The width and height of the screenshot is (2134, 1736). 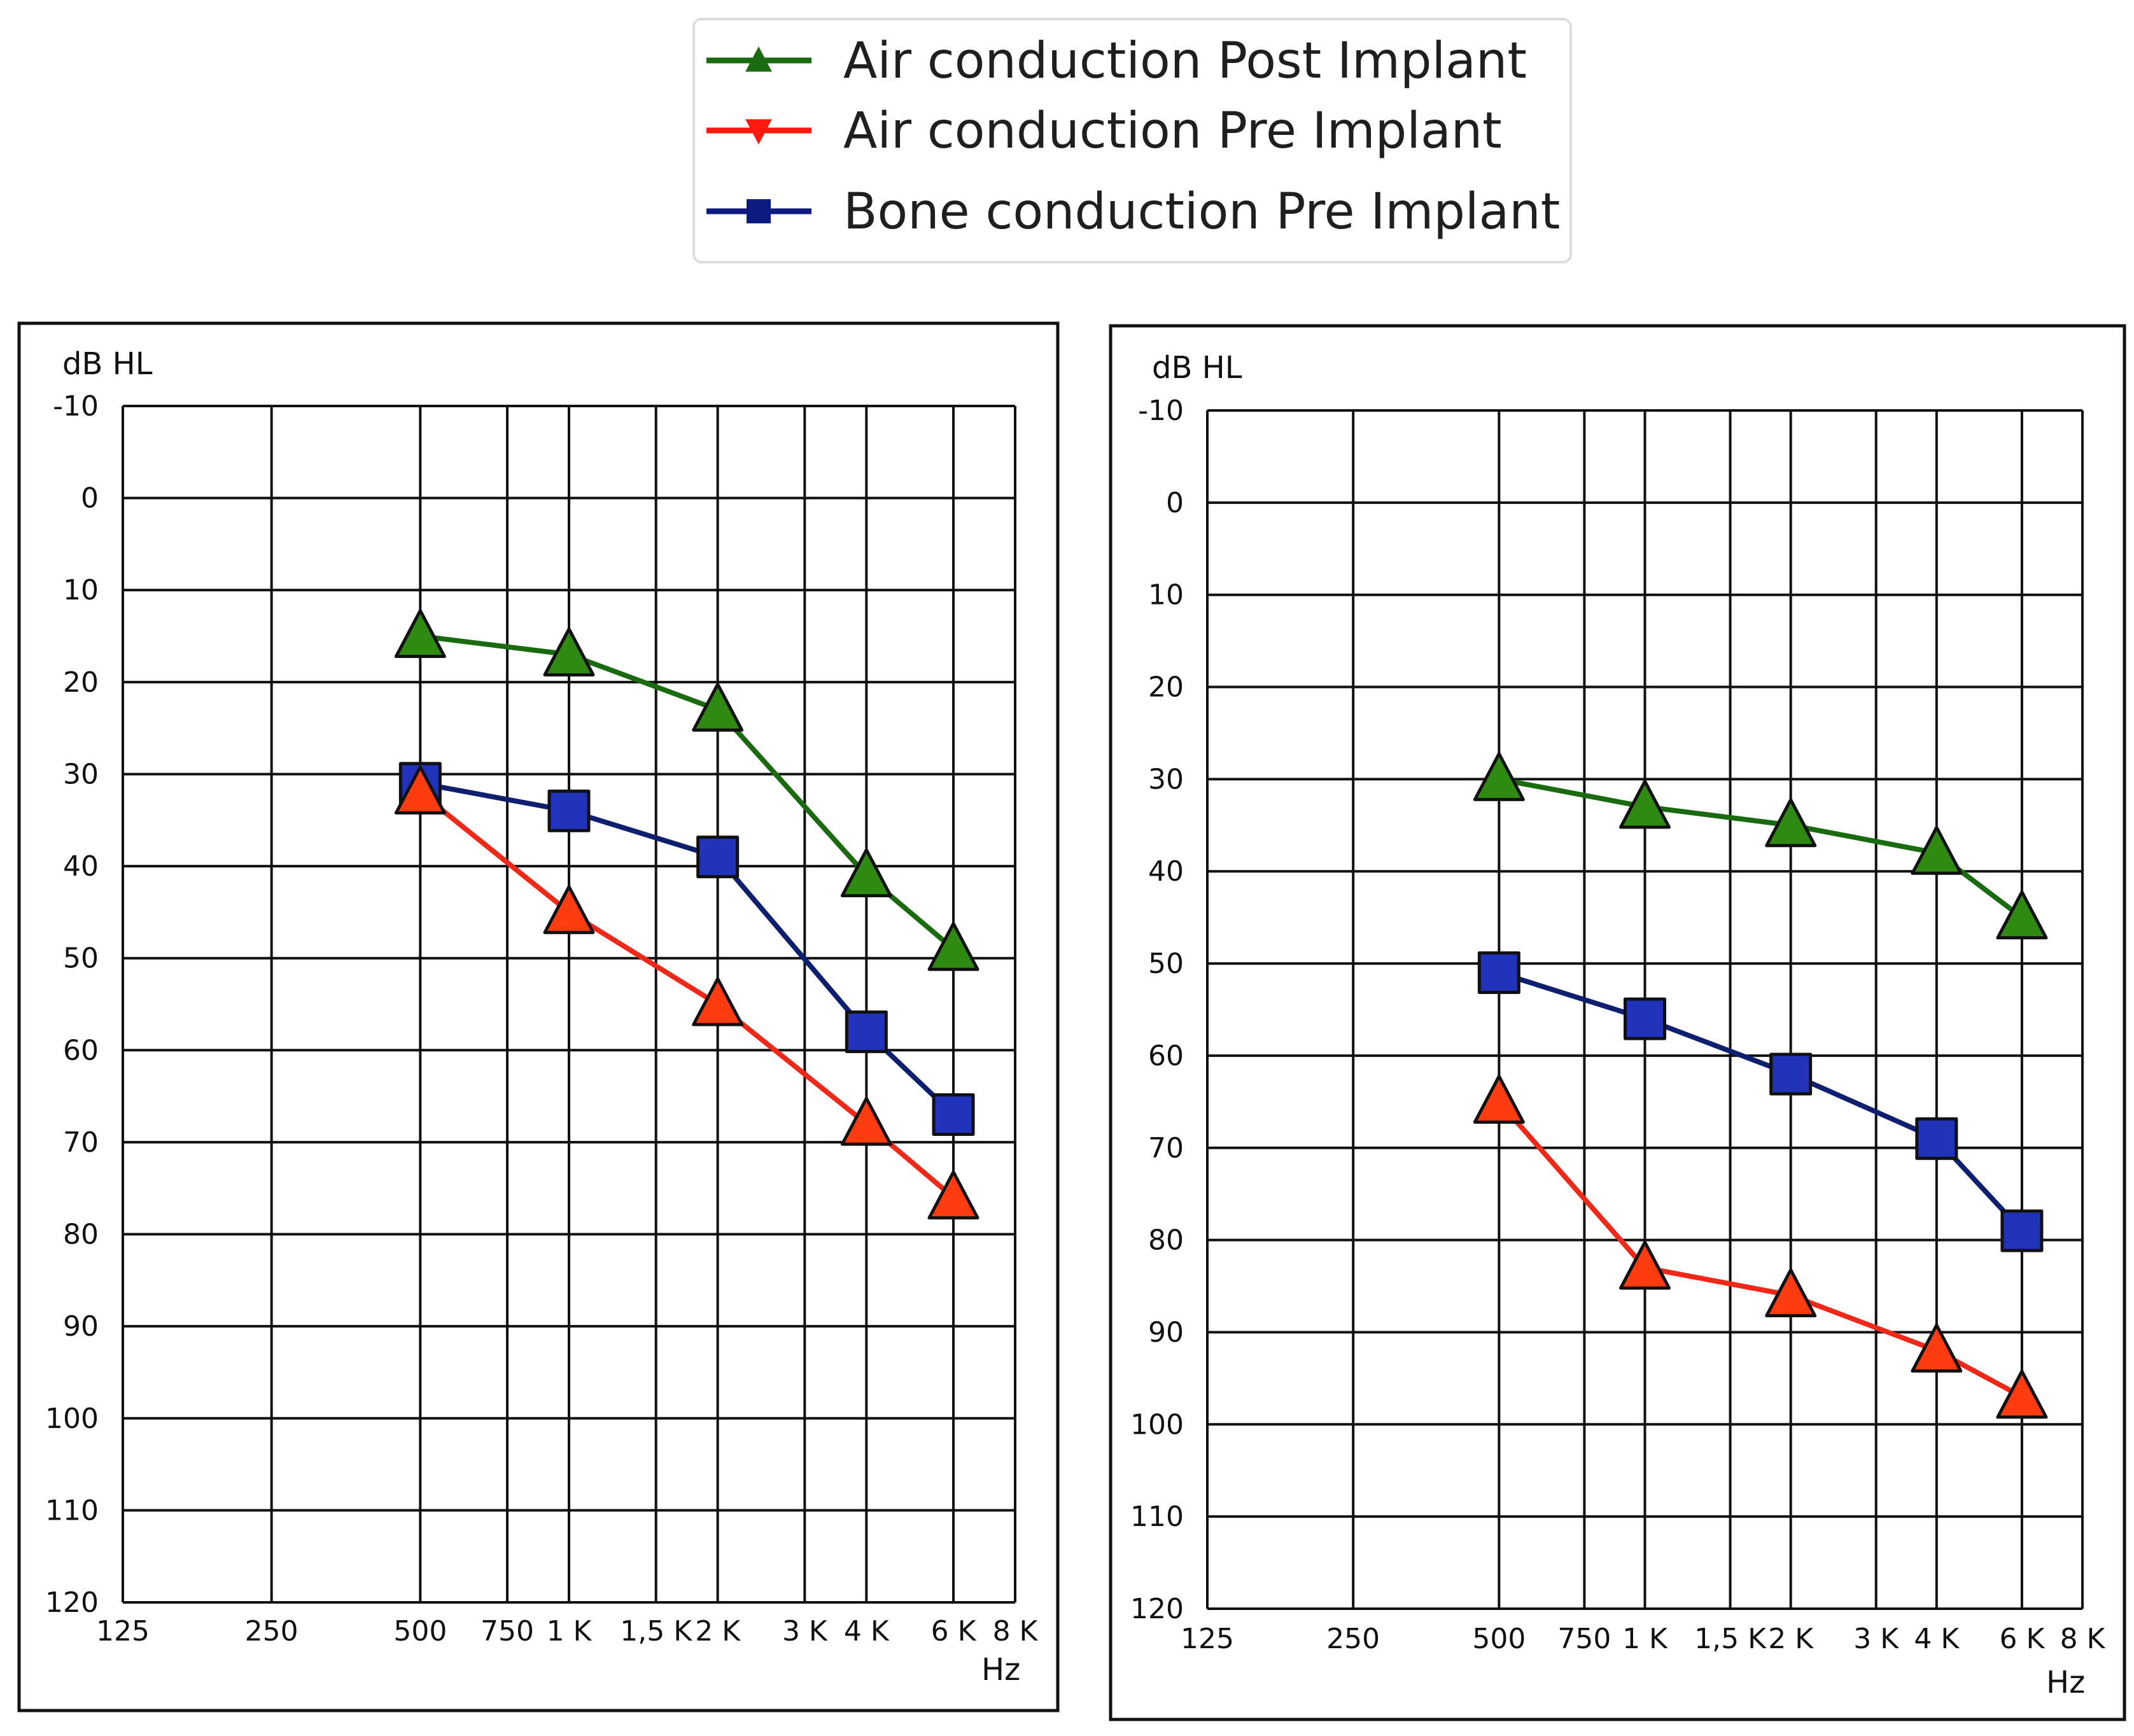 I want to click on legend-marker-air-pre, so click(x=758, y=131).